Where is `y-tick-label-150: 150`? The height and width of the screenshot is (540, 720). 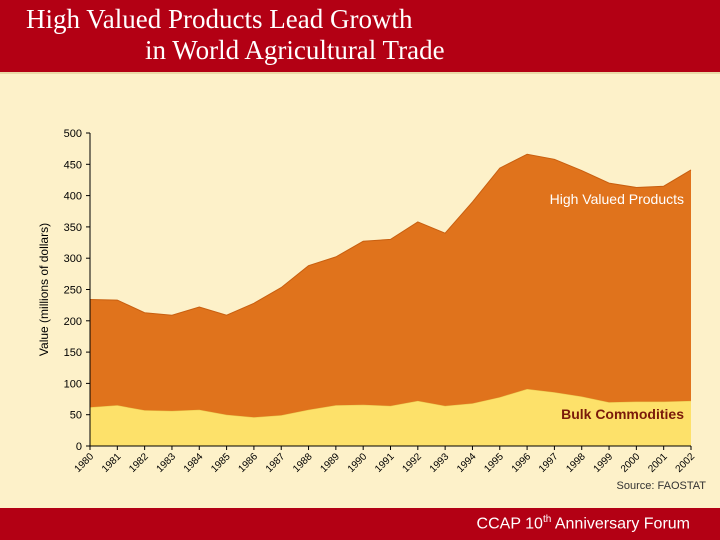
y-tick-label-150: 150 is located at coordinates (73, 353).